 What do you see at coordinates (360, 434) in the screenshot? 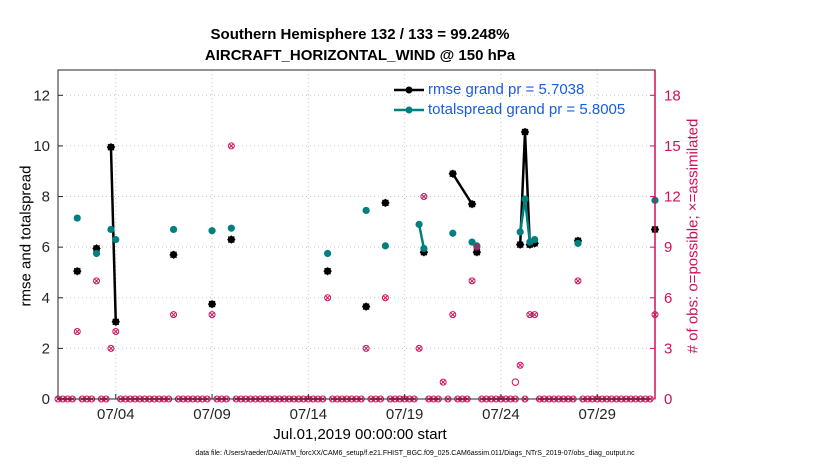
I see `x-axis-label: Jul.01,2019 00:00:00 start` at bounding box center [360, 434].